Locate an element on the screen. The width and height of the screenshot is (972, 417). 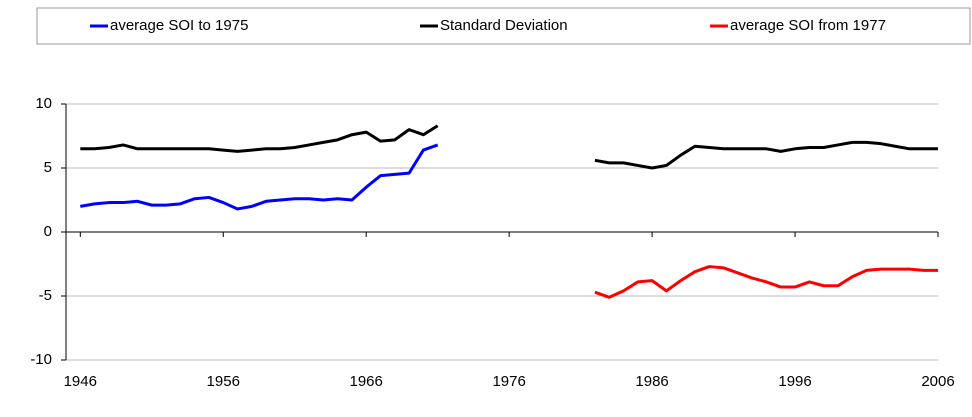
x-tick-label: 1956 is located at coordinates (223, 381).